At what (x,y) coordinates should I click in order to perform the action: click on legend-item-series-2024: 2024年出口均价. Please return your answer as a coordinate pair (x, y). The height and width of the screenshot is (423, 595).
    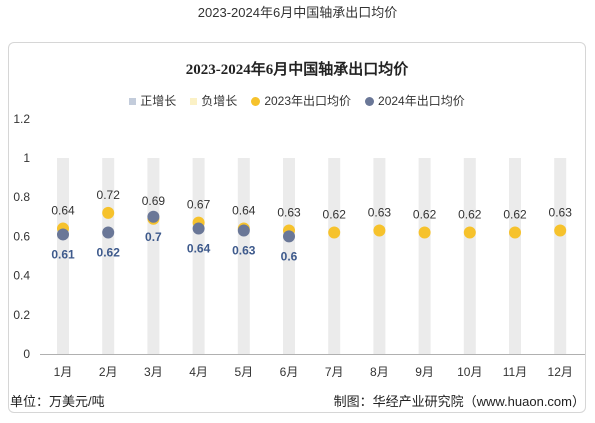
    Looking at the image, I should click on (415, 101).